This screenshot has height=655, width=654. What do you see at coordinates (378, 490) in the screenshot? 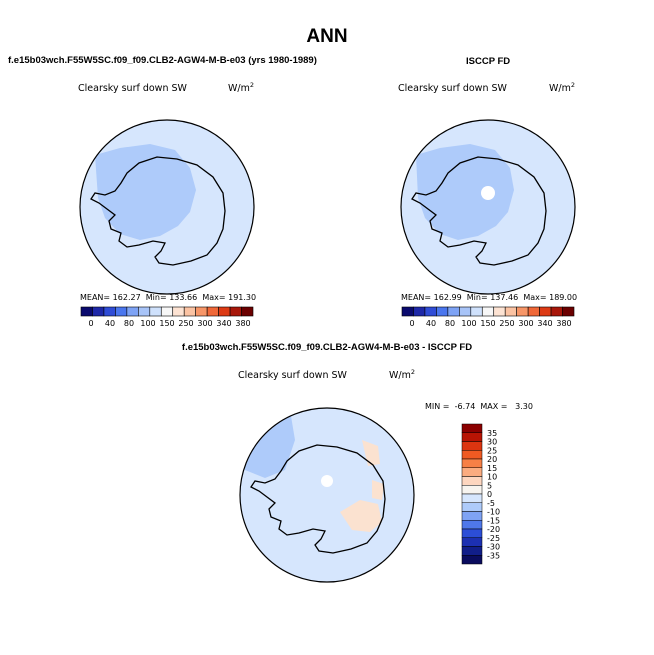
I see `diff-map-positive-region-c` at bounding box center [378, 490].